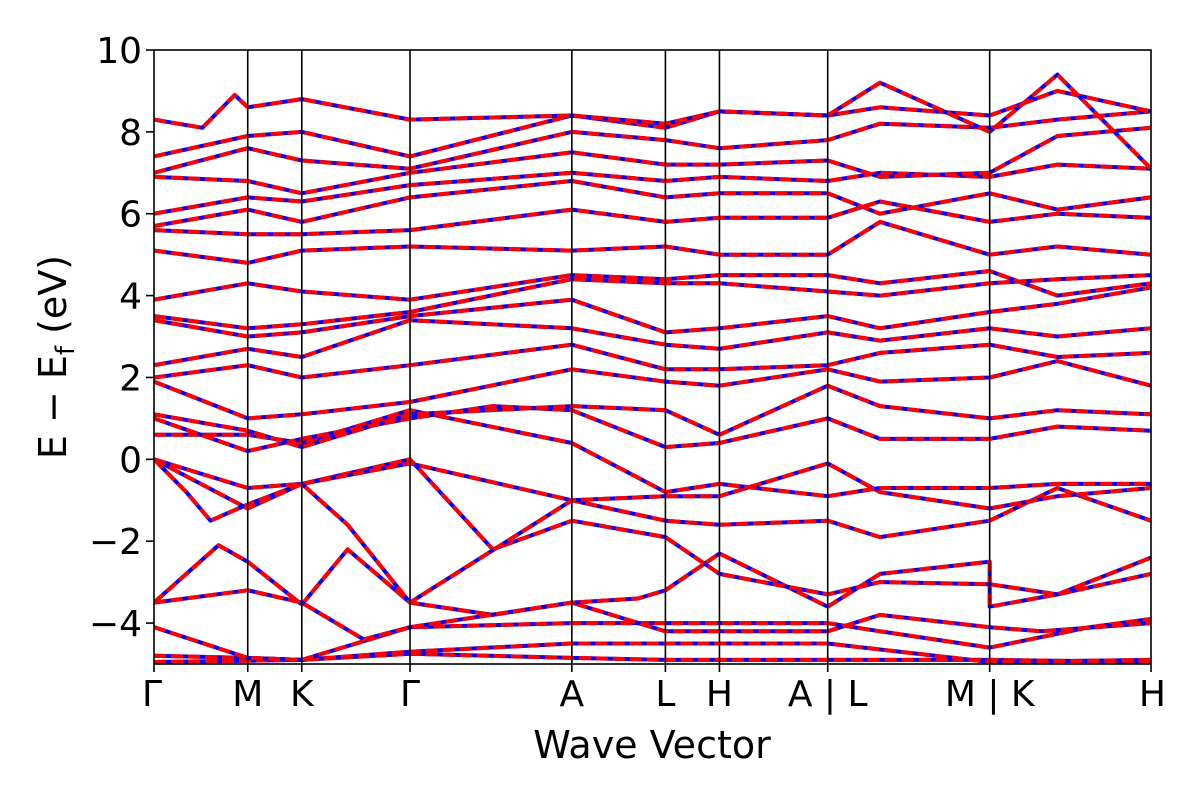 The height and width of the screenshot is (800, 1200). I want to click on y-axis: −4 −2 0 2 4 6 8 10, so click(121, 338).